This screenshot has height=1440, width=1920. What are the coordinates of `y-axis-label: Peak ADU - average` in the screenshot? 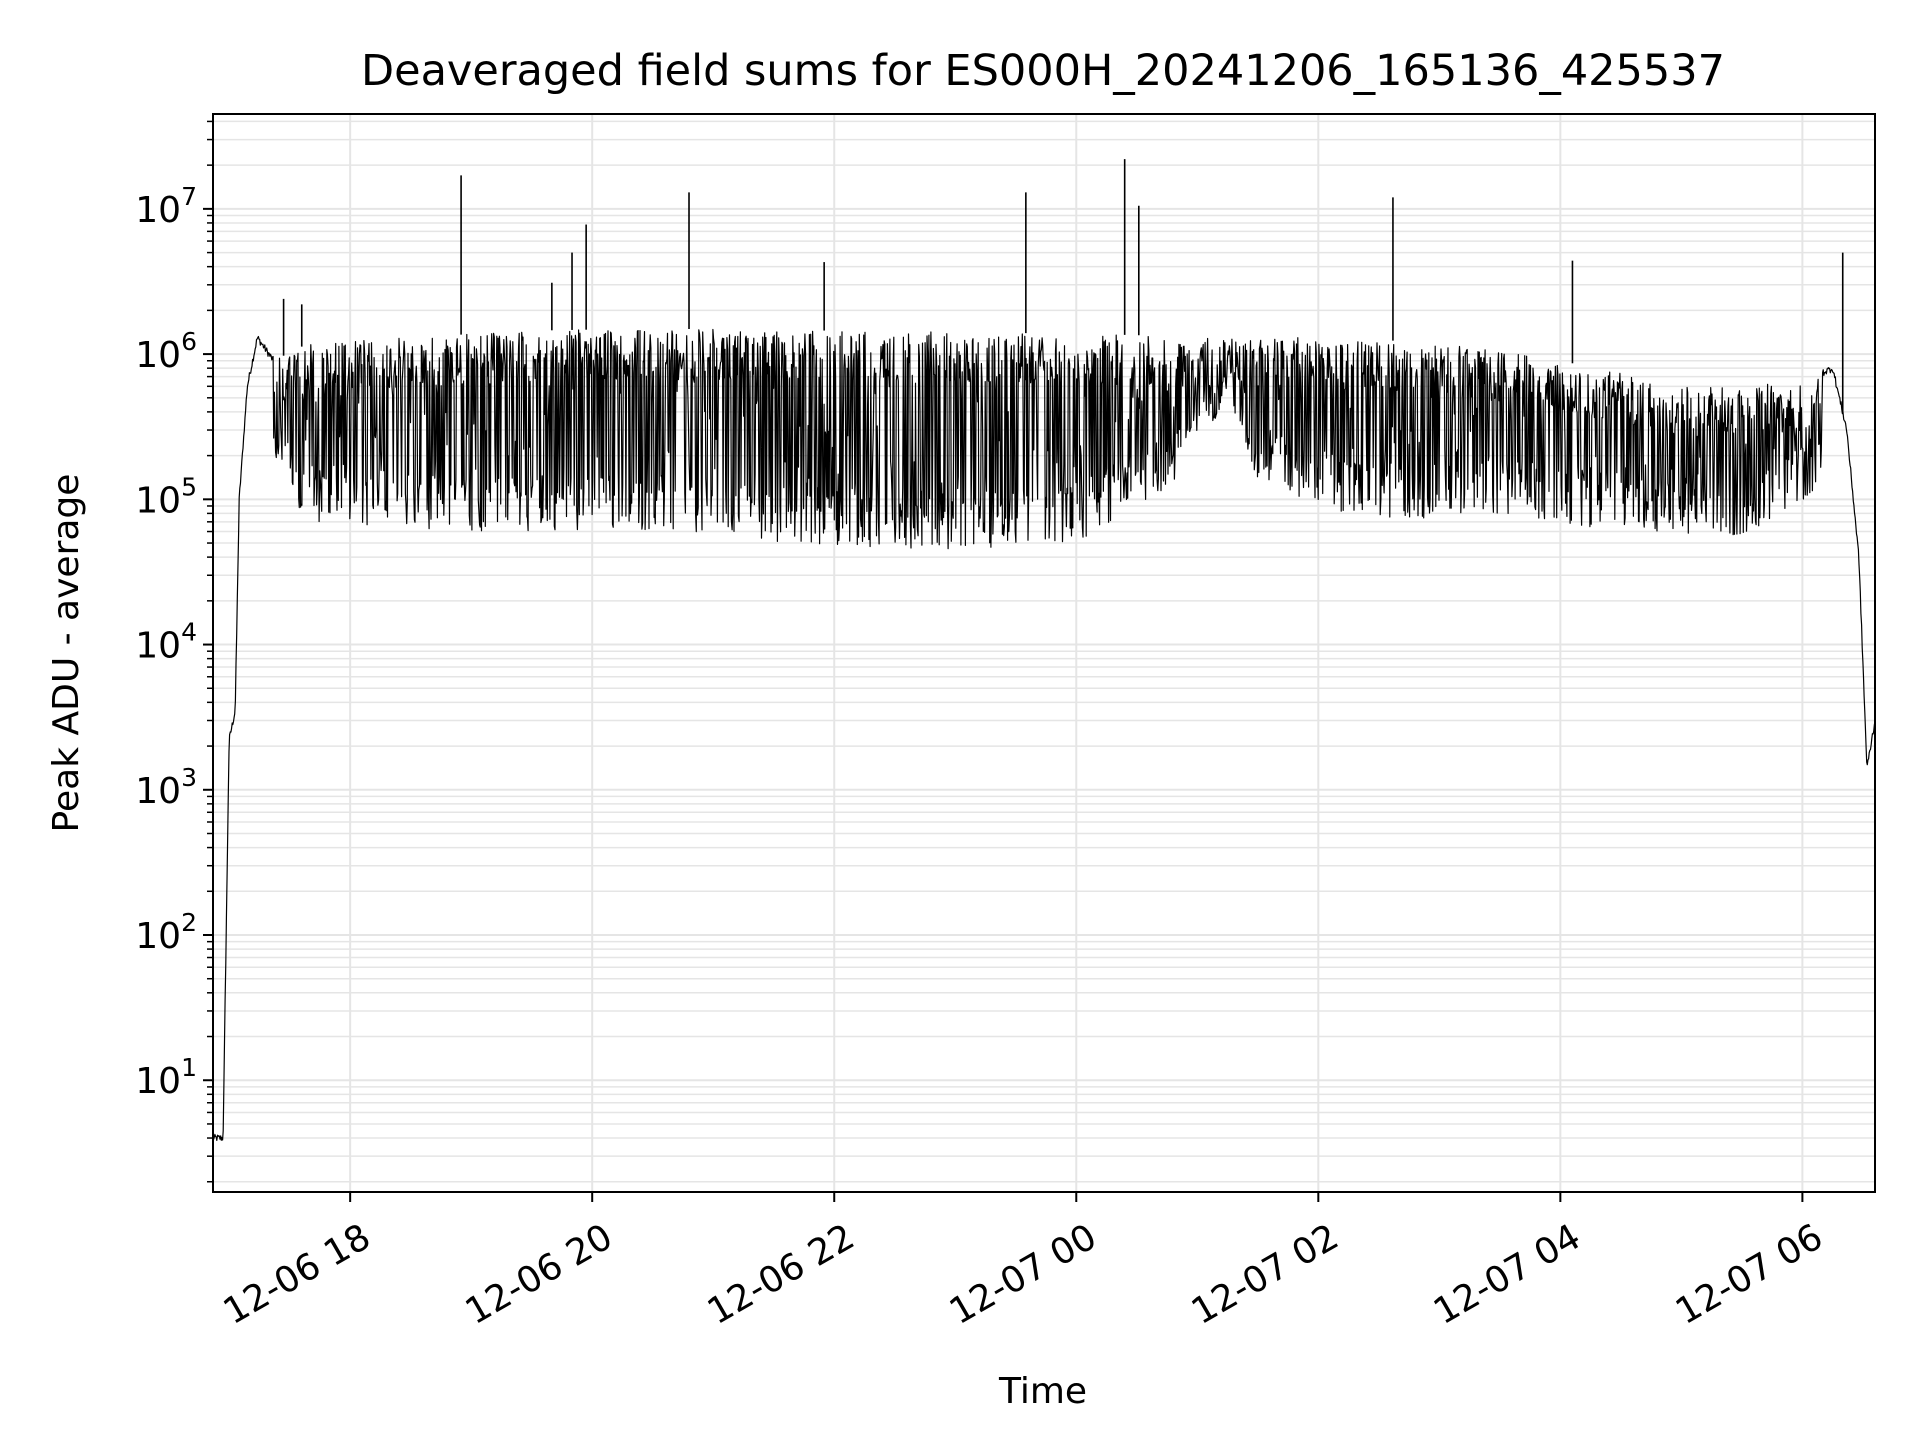 It's located at (66, 653).